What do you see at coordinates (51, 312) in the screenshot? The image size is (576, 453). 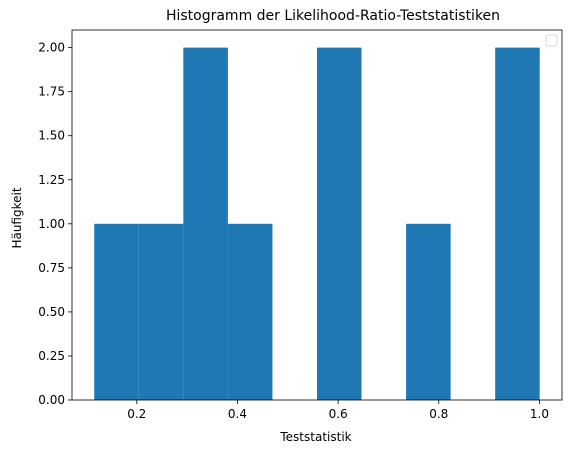 I see `y-tick-label: 0.50` at bounding box center [51, 312].